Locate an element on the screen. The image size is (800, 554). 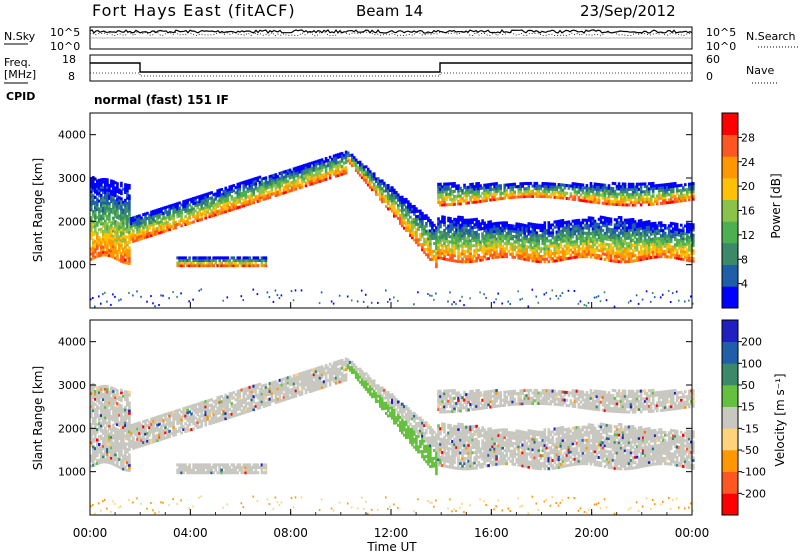
freq-label-line2: [MHz] is located at coordinates (20, 74).